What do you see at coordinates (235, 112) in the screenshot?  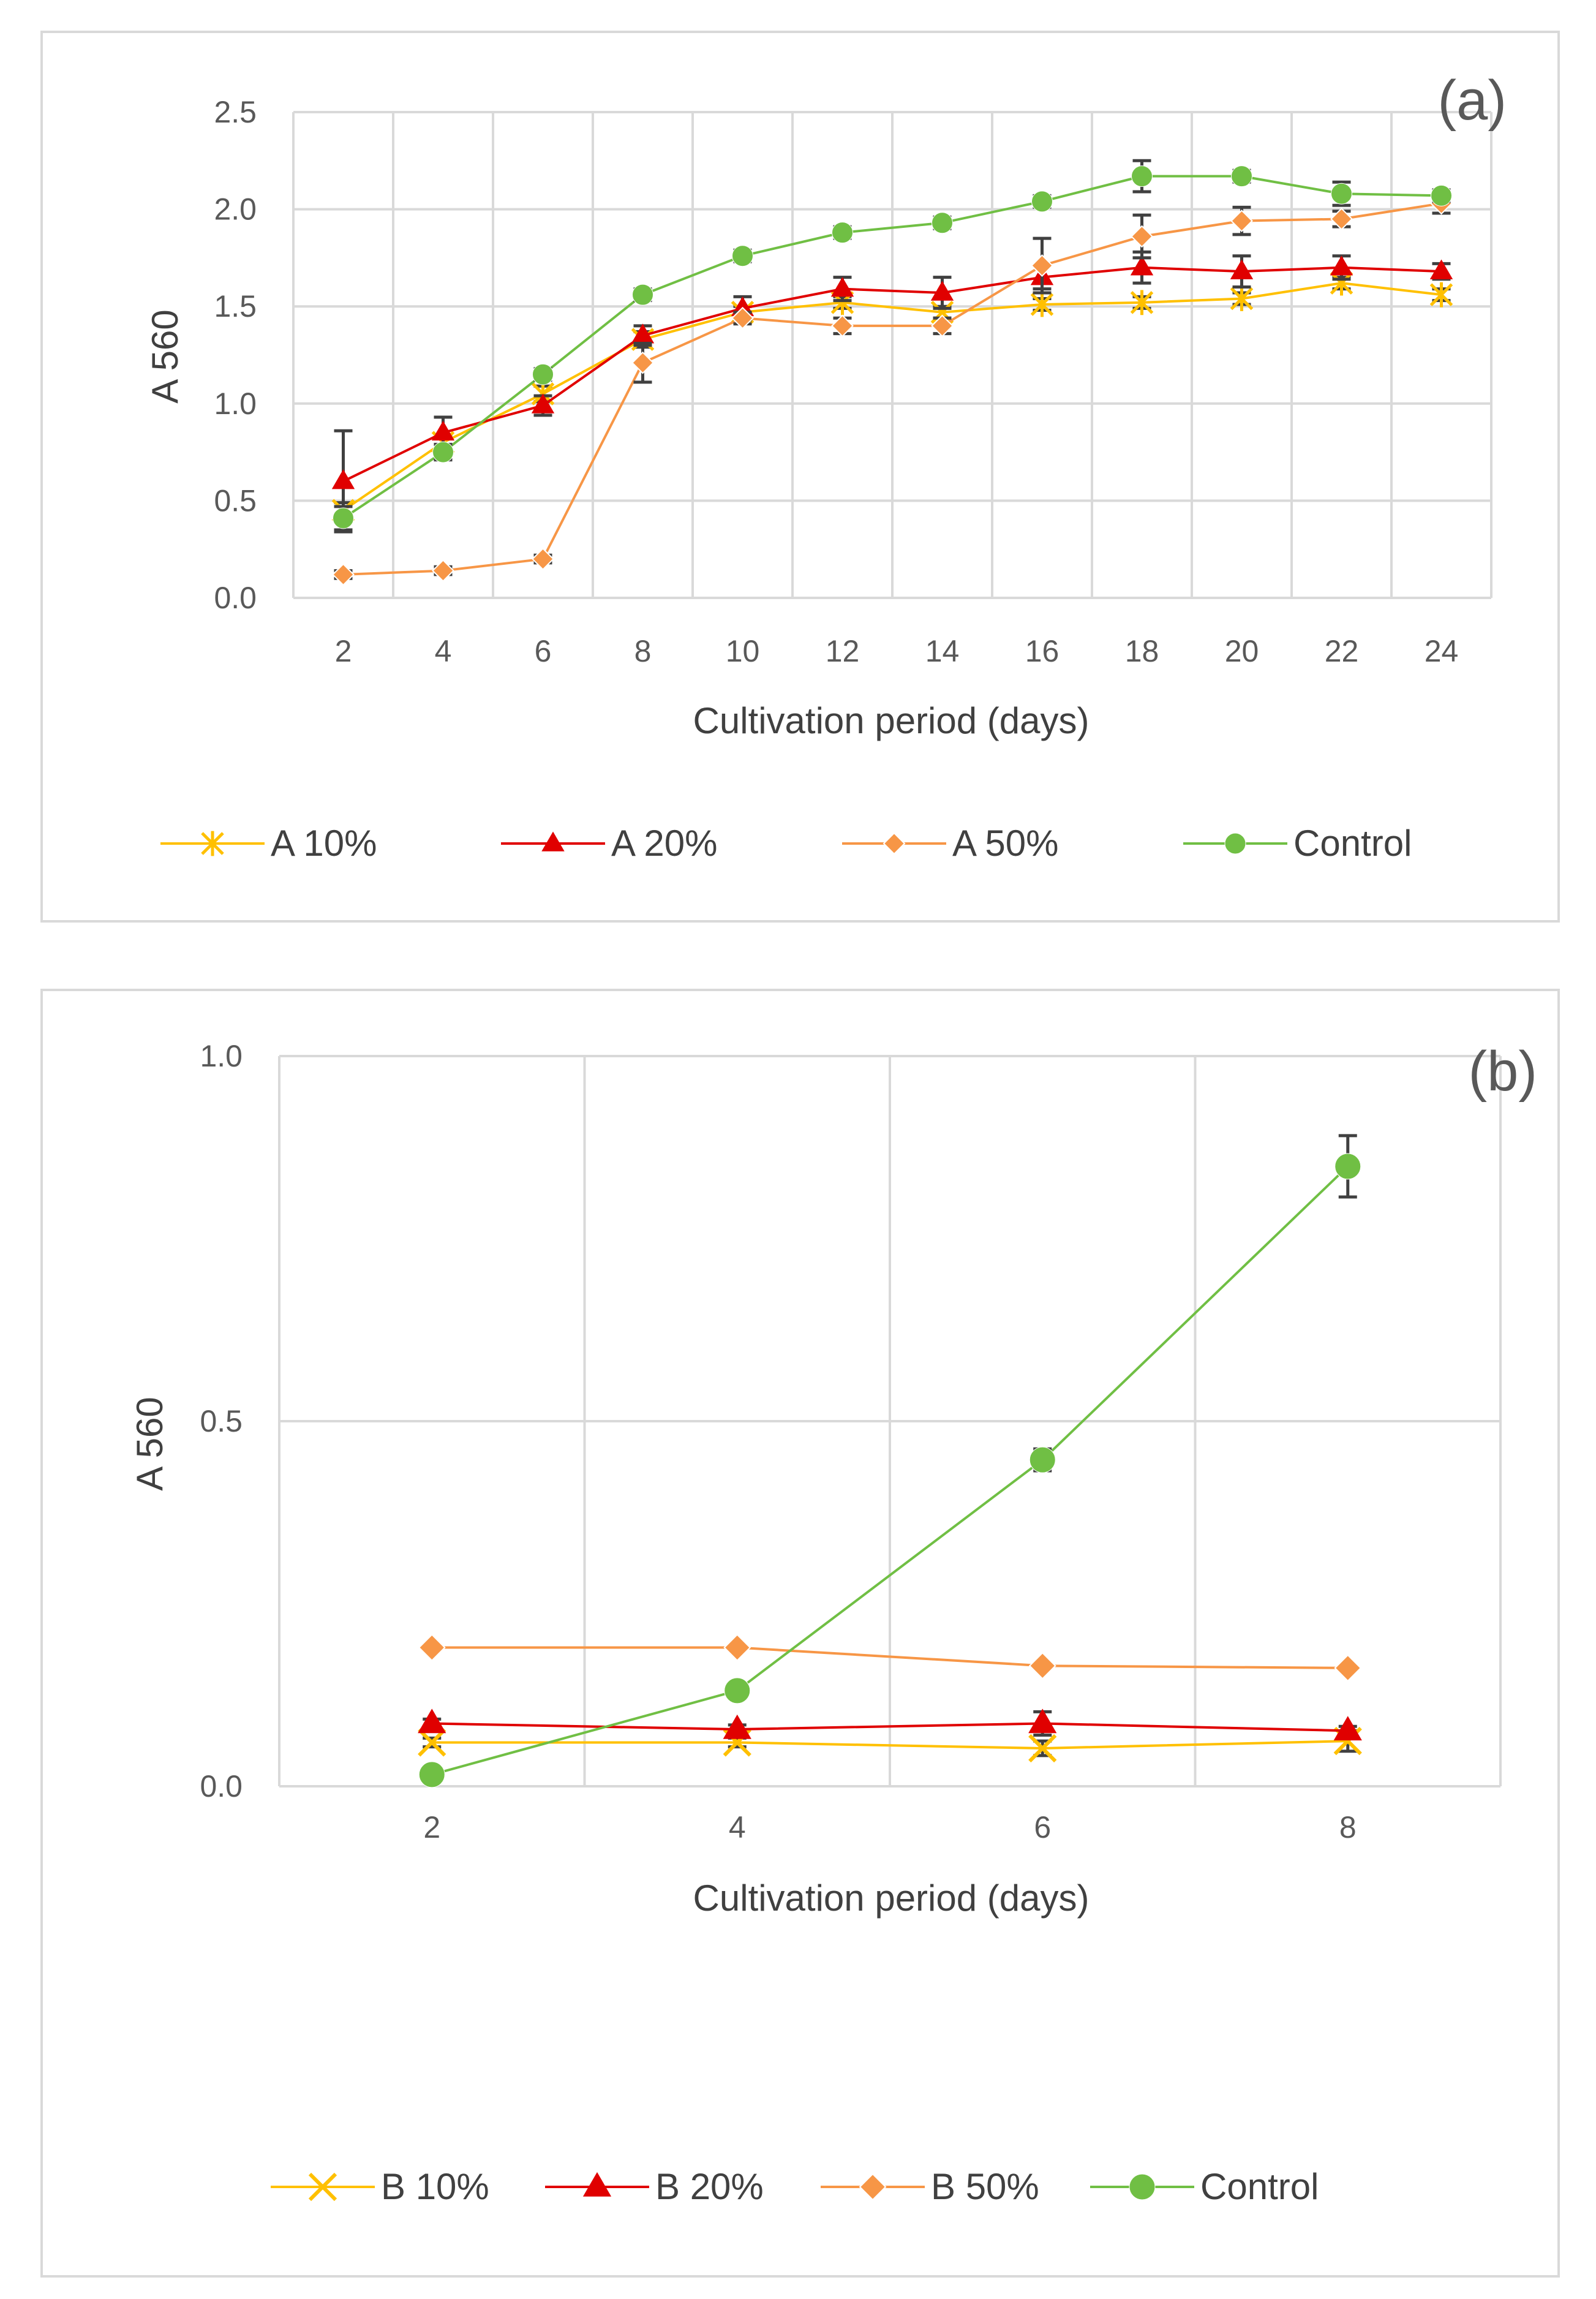 I see `y-tick-label: 2.5` at bounding box center [235, 112].